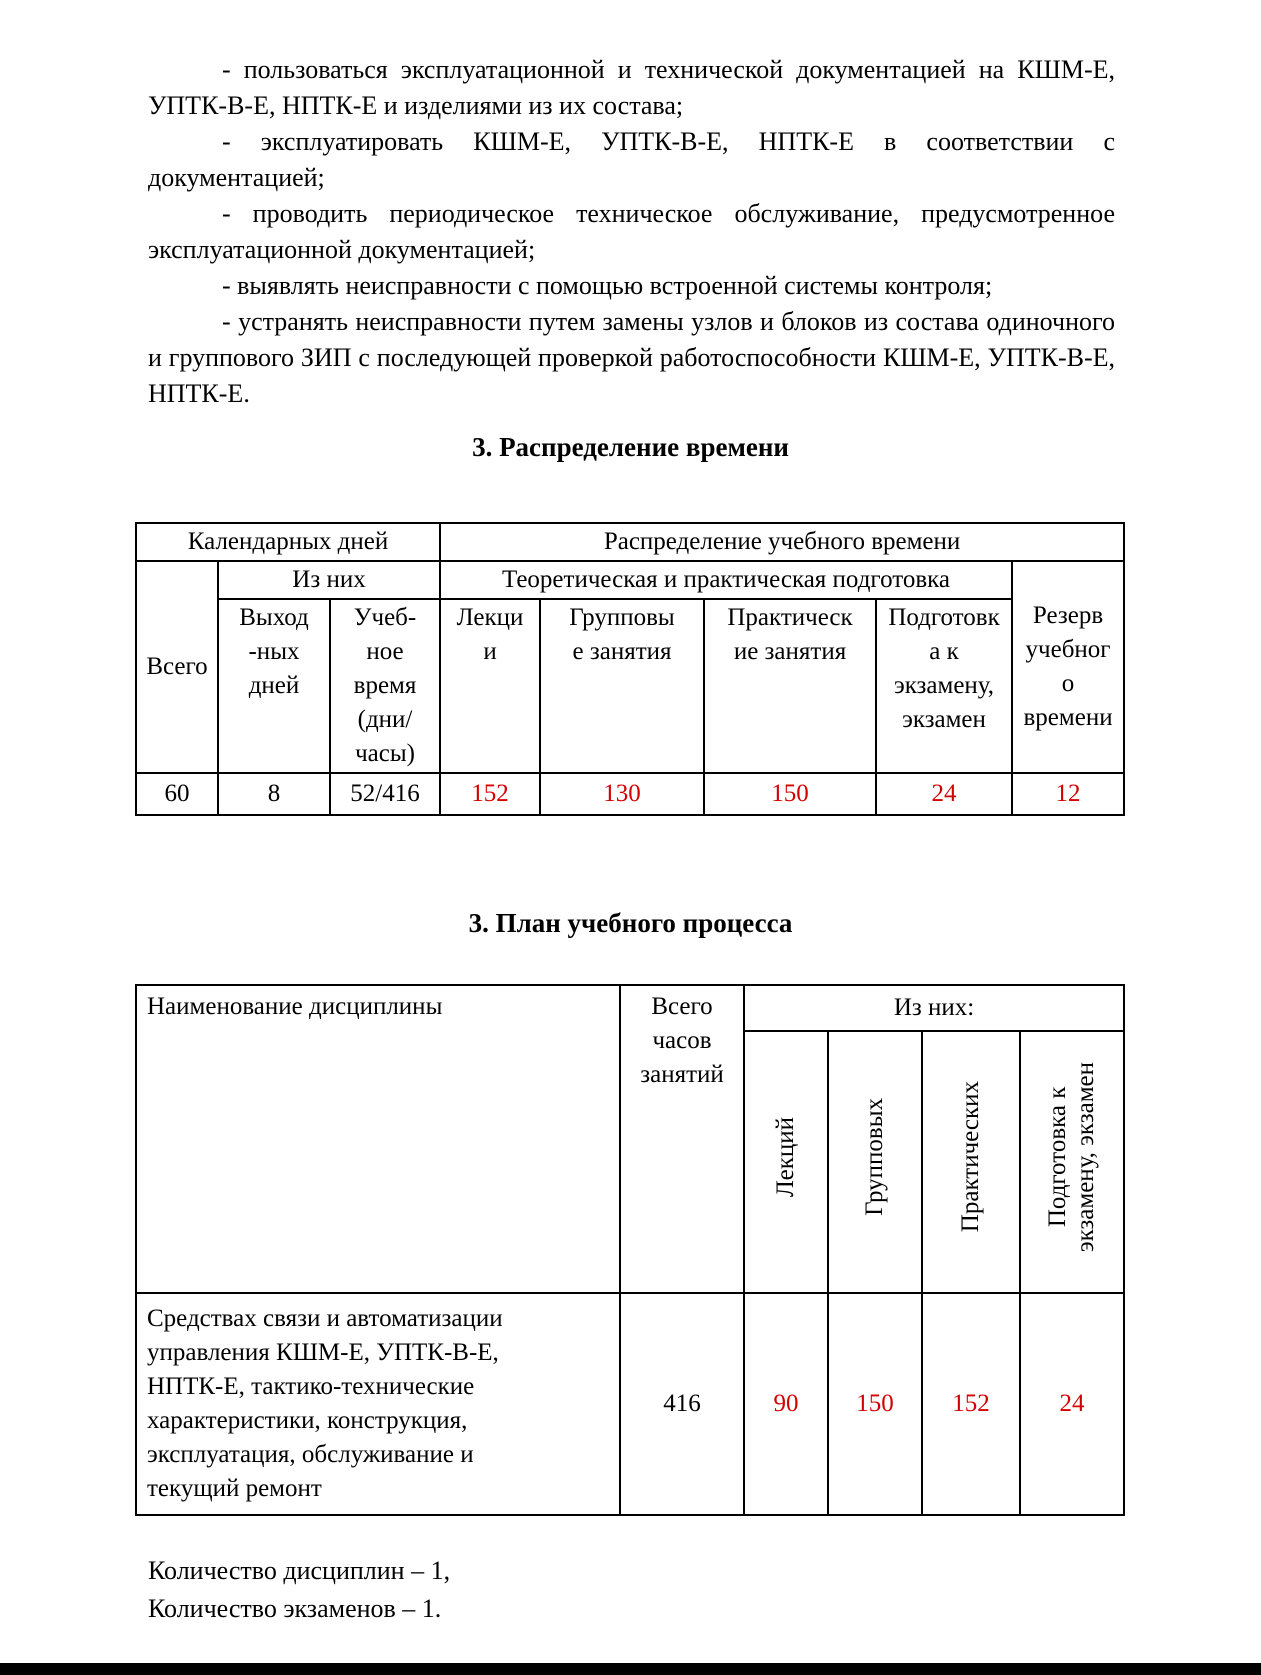 Image resolution: width=1261 pixels, height=1675 pixels. Describe the element at coordinates (874, 1157) in the screenshot. I see `rotated-label: Групповых` at that location.